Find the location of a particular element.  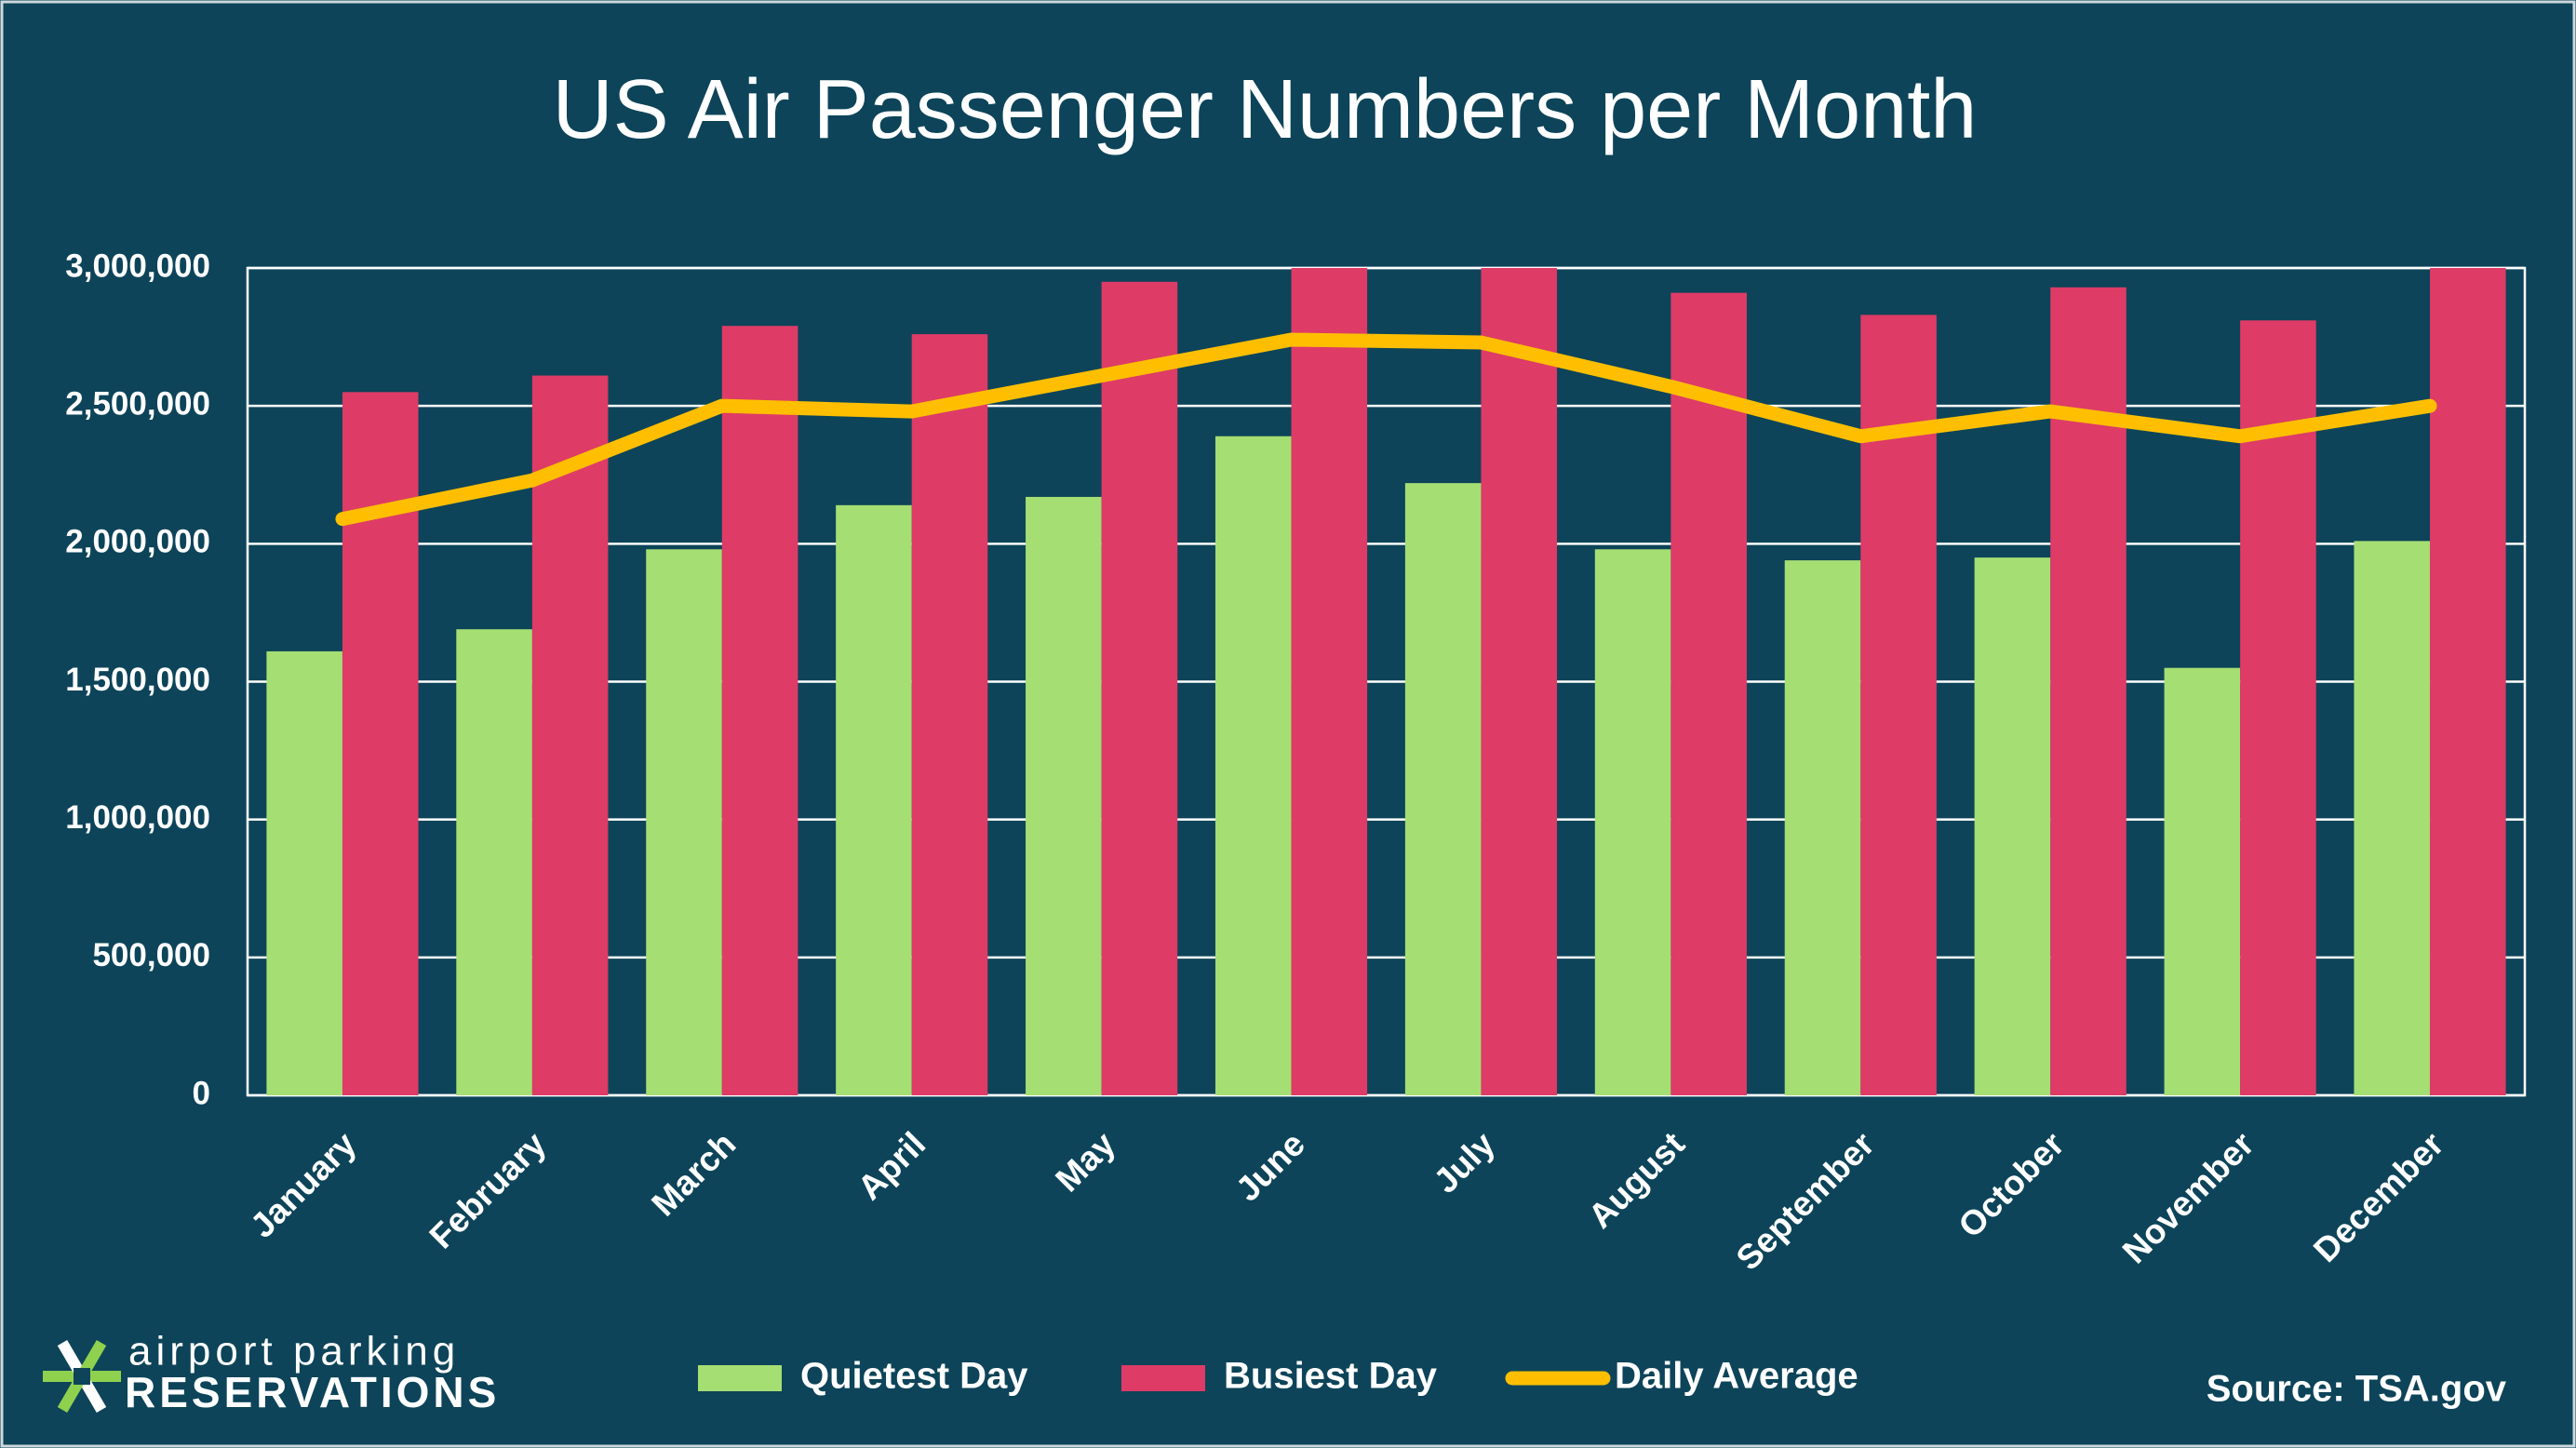

logo is located at coordinates (82, 1377).